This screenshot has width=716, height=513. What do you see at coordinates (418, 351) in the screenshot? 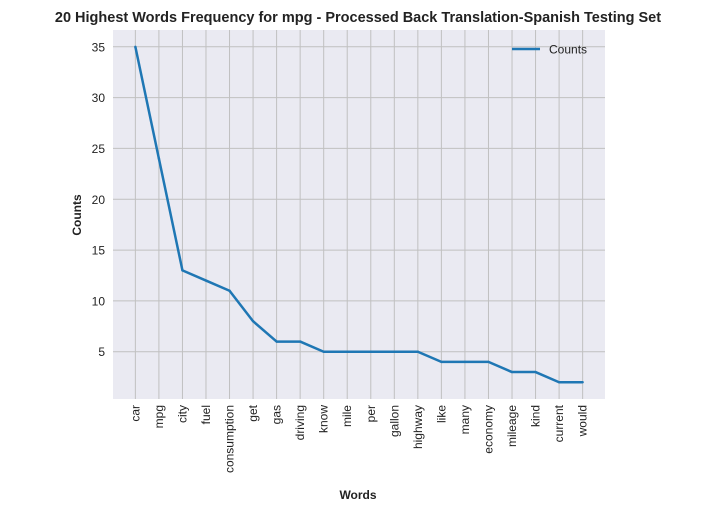
I see `data-point-highway` at bounding box center [418, 351].